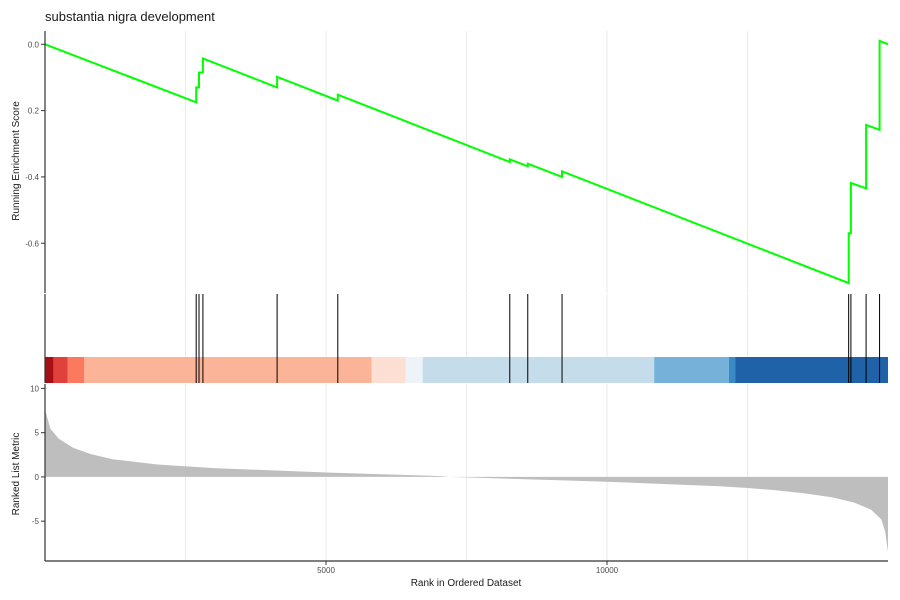 This screenshot has height=600, width=900. Describe the element at coordinates (37, 477) in the screenshot. I see `y-tick-label: 0` at that location.